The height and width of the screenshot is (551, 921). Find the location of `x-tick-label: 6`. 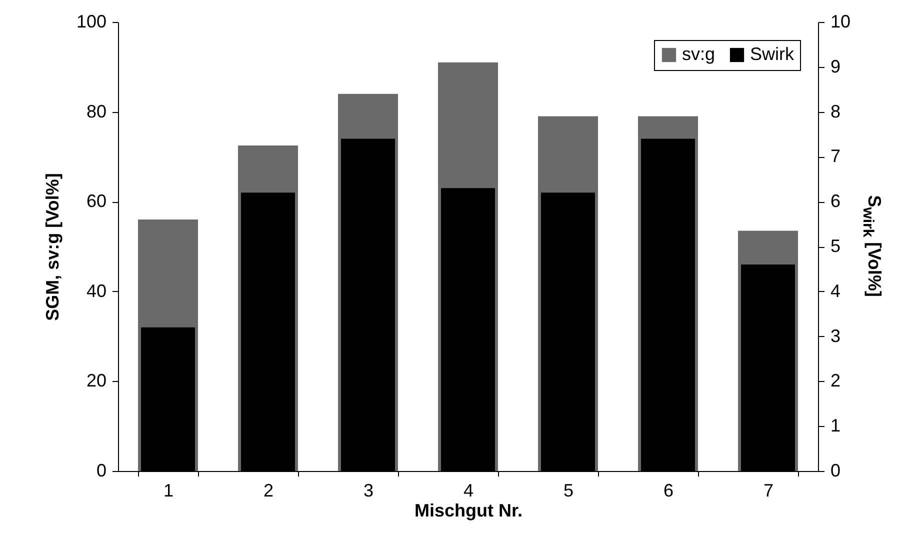

x-tick-label: 6 is located at coordinates (668, 490).